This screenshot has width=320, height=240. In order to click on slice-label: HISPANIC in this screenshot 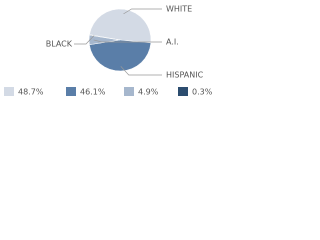, I will do `click(185, 75)`.